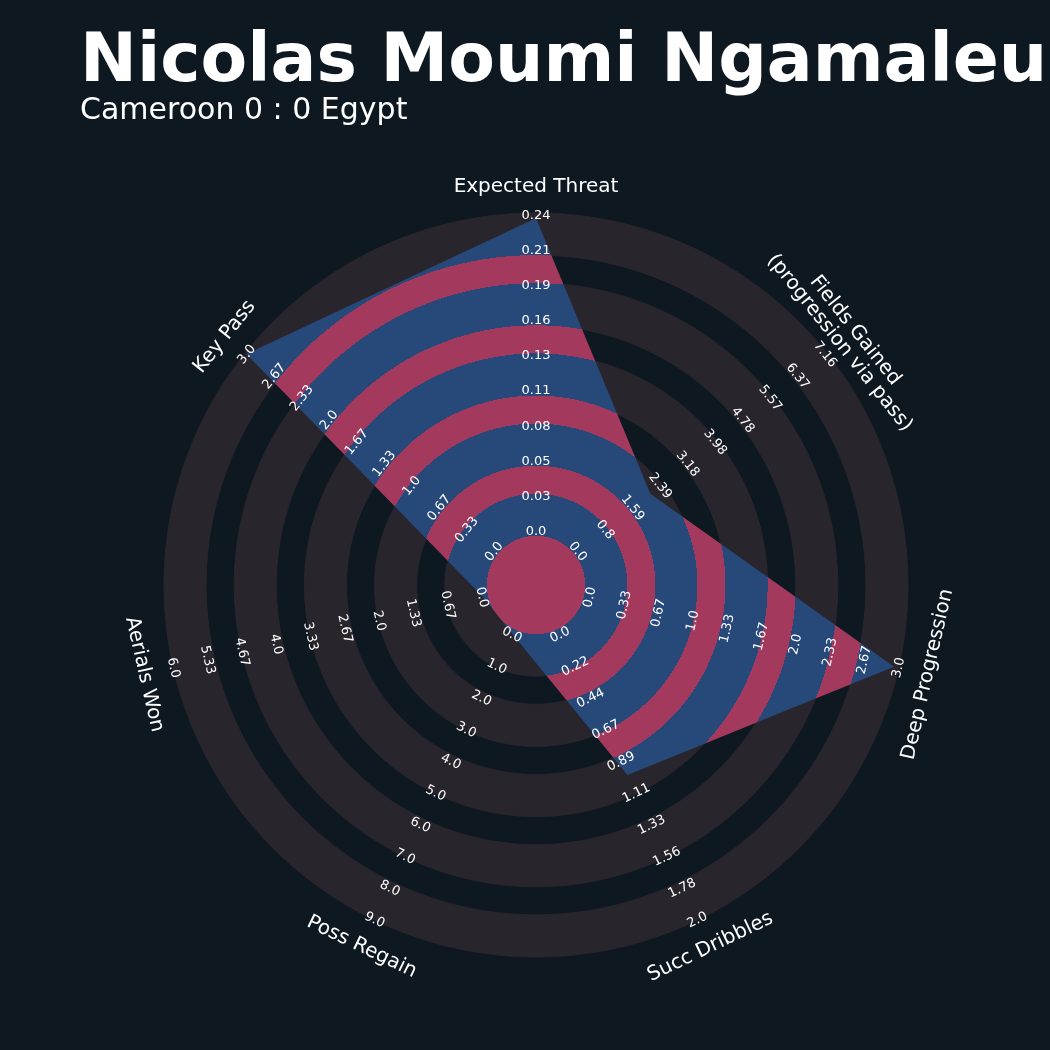 The width and height of the screenshot is (1050, 1050). Describe the element at coordinates (606, 529) in the screenshot. I see `text: 0.8` at that location.